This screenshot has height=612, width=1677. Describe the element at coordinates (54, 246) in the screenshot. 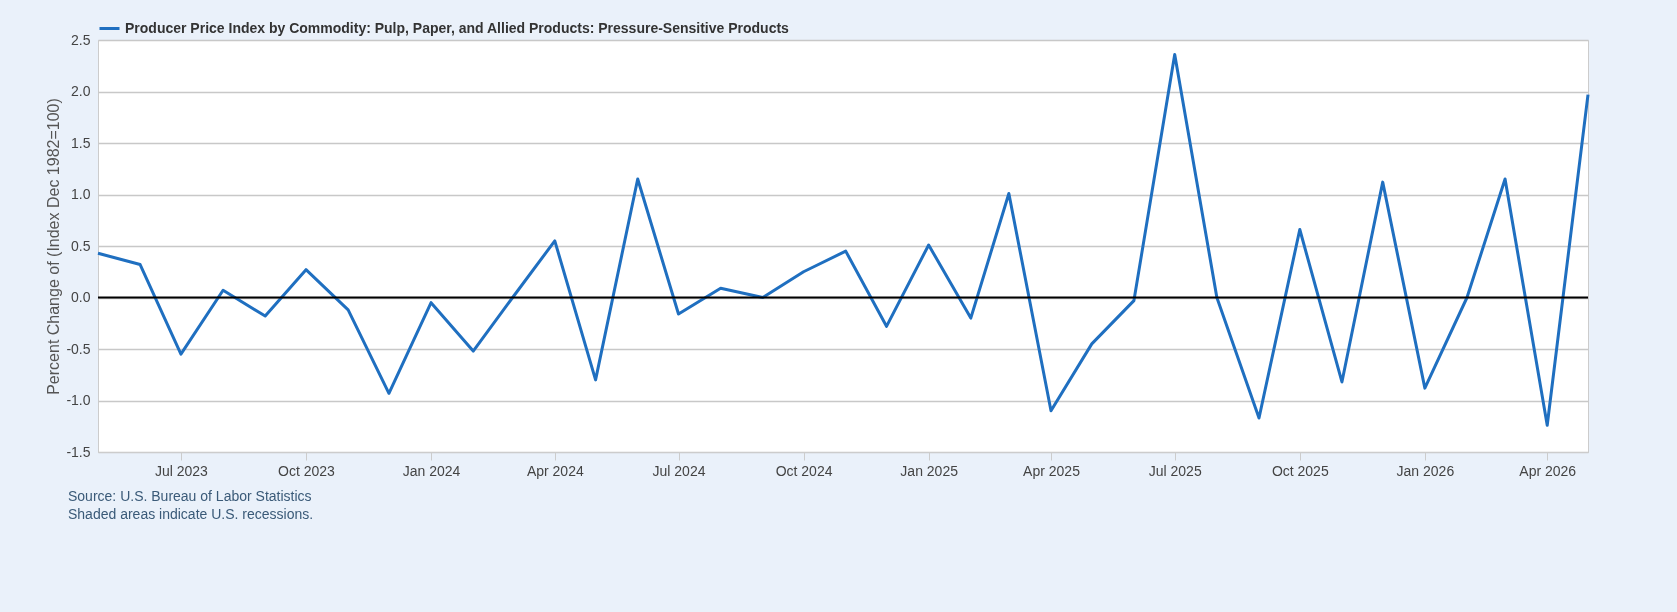

I see `y-axis-title: Percent Change of (Index Dec 1982=100)` at that location.